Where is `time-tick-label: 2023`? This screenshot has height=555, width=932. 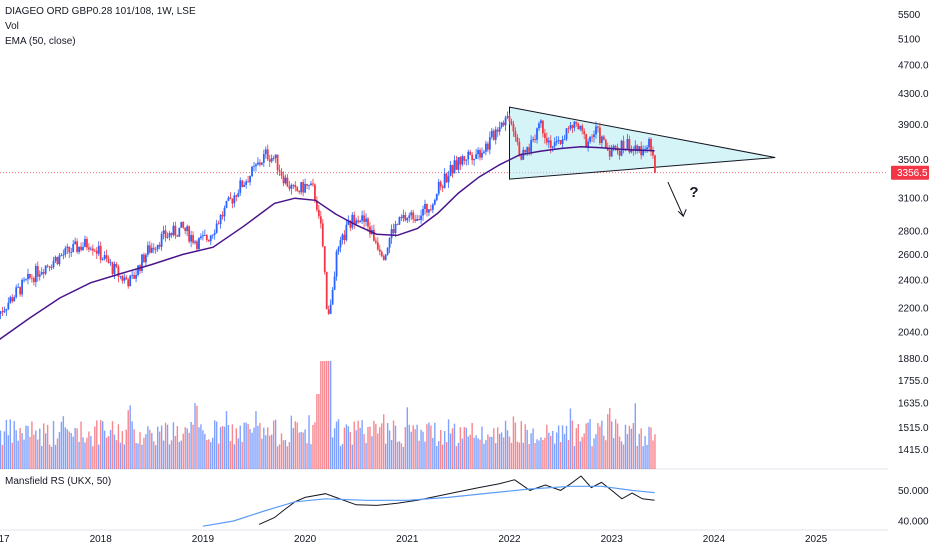 time-tick-label: 2023 is located at coordinates (612, 539).